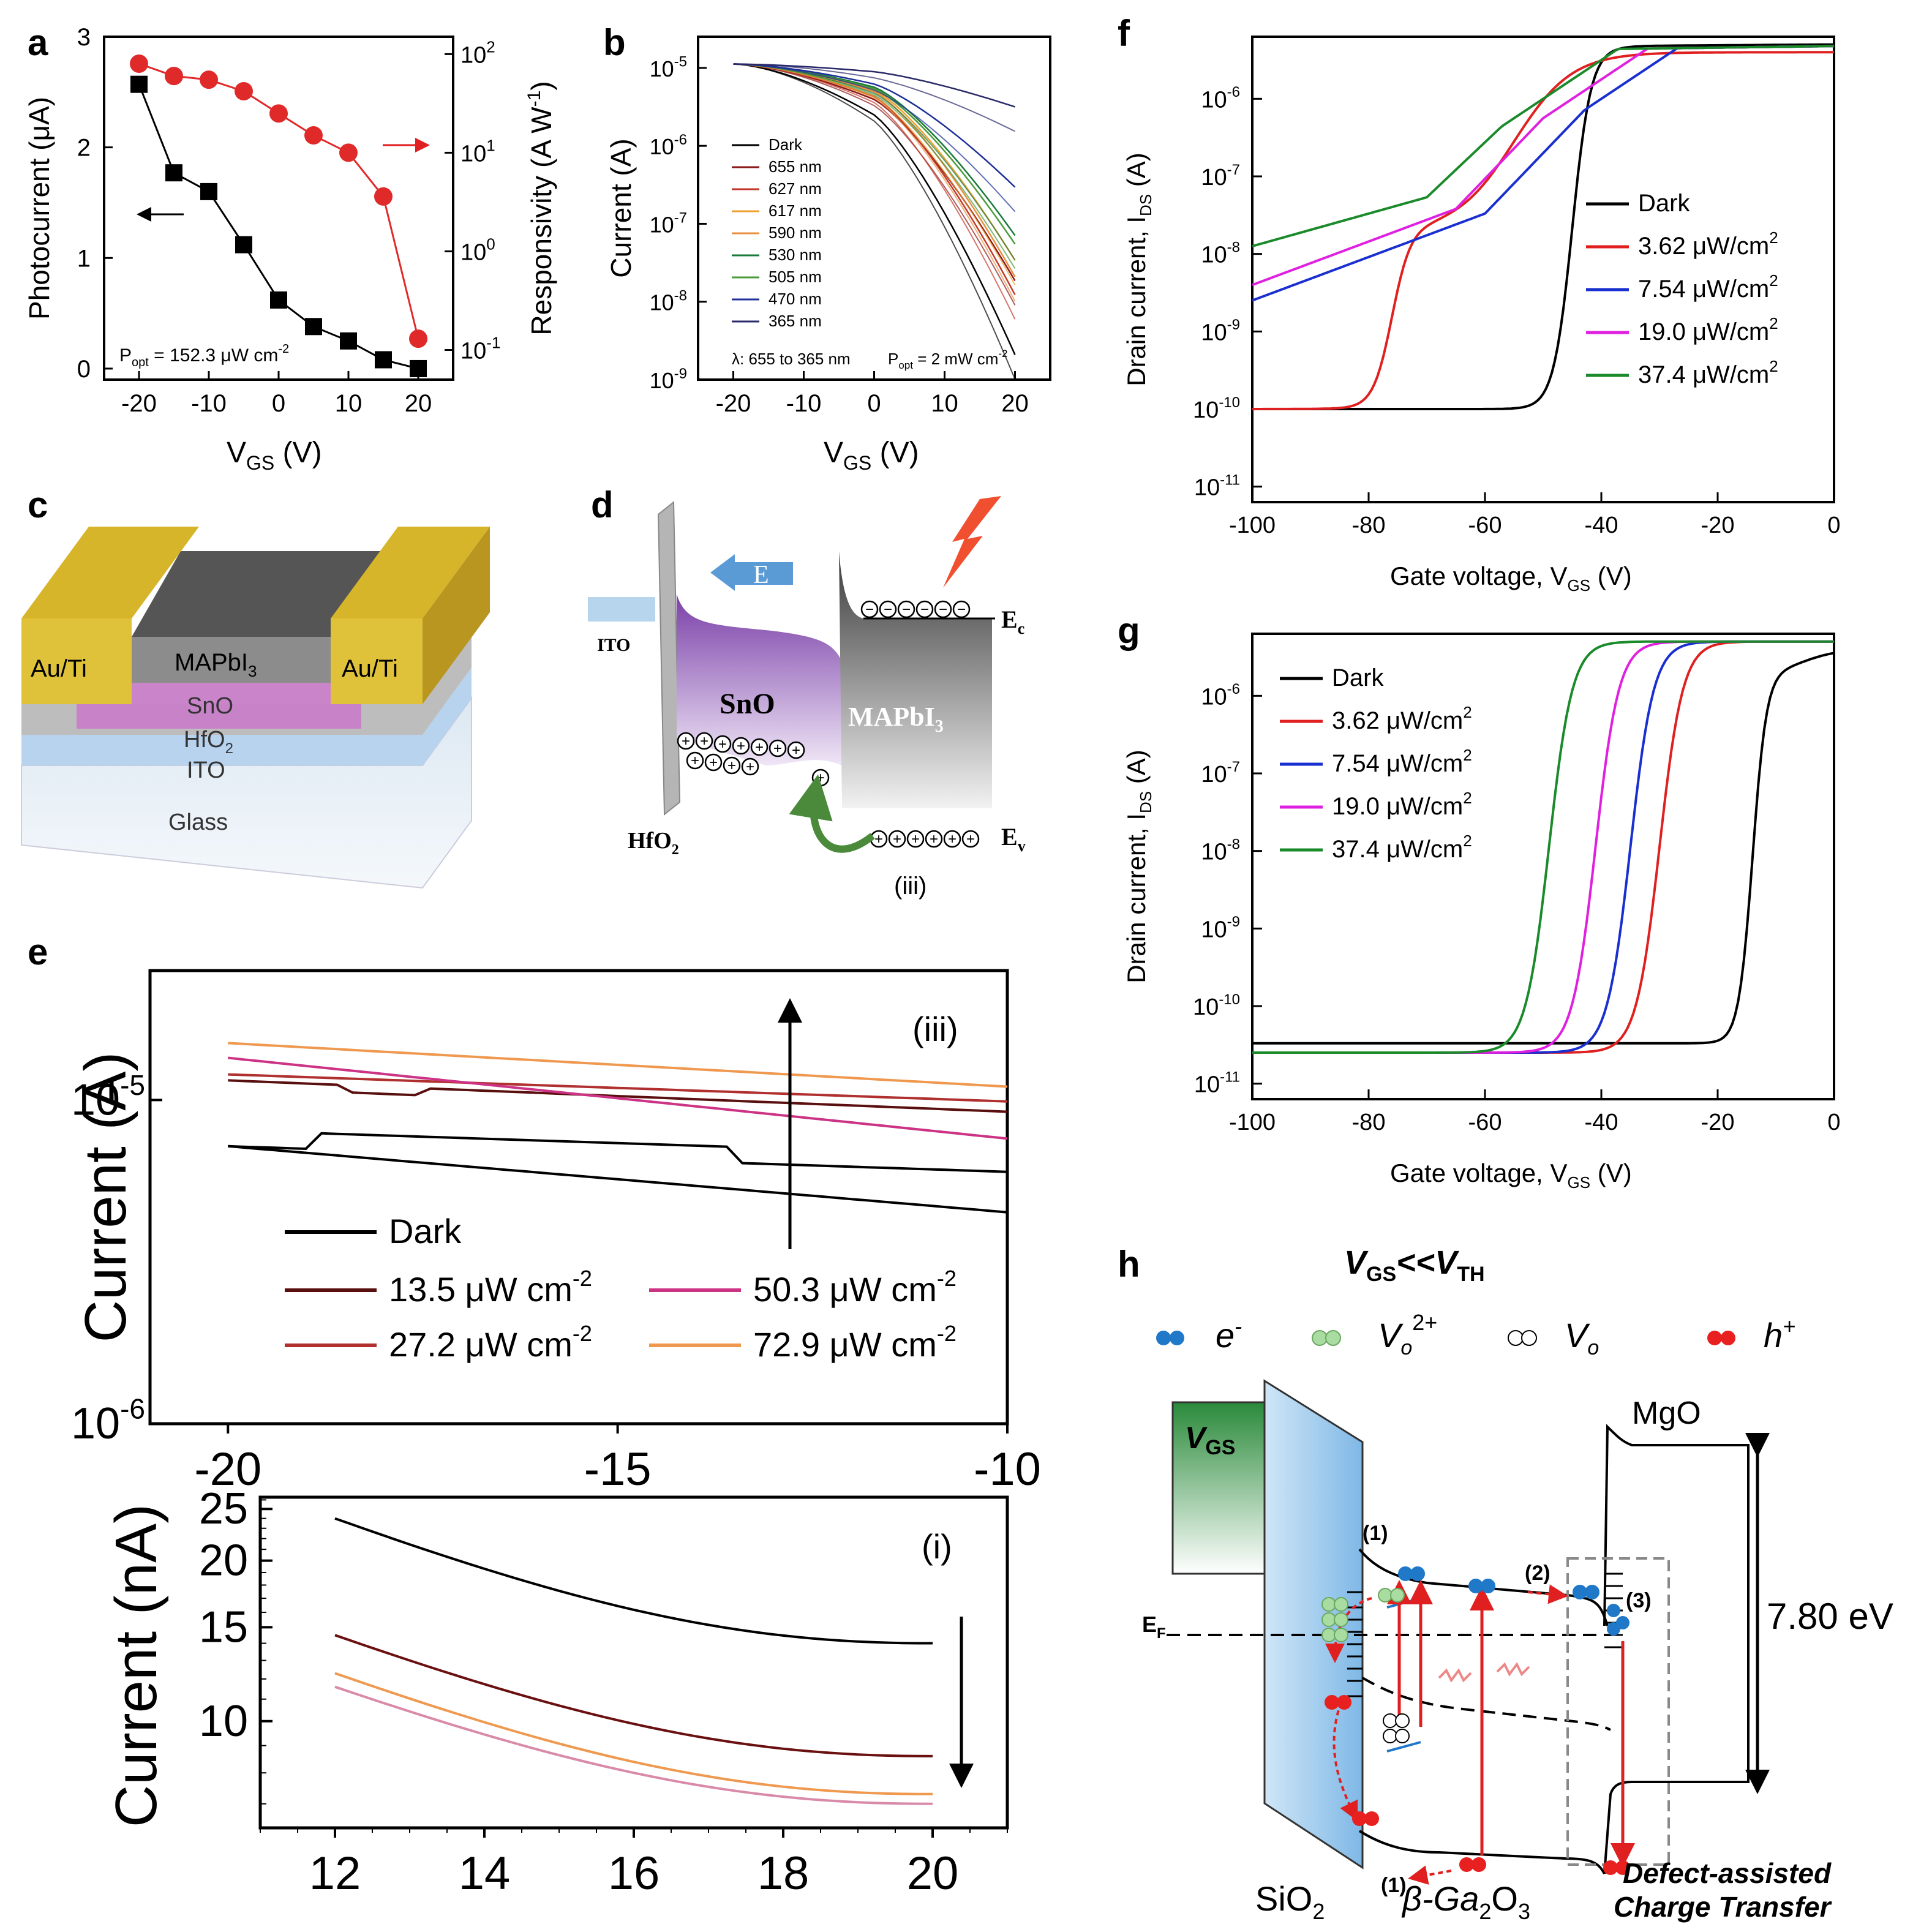 Image resolution: width=1932 pixels, height=1924 pixels. Describe the element at coordinates (1543, 847) in the screenshot. I see `chart-g-series-line` at that location.